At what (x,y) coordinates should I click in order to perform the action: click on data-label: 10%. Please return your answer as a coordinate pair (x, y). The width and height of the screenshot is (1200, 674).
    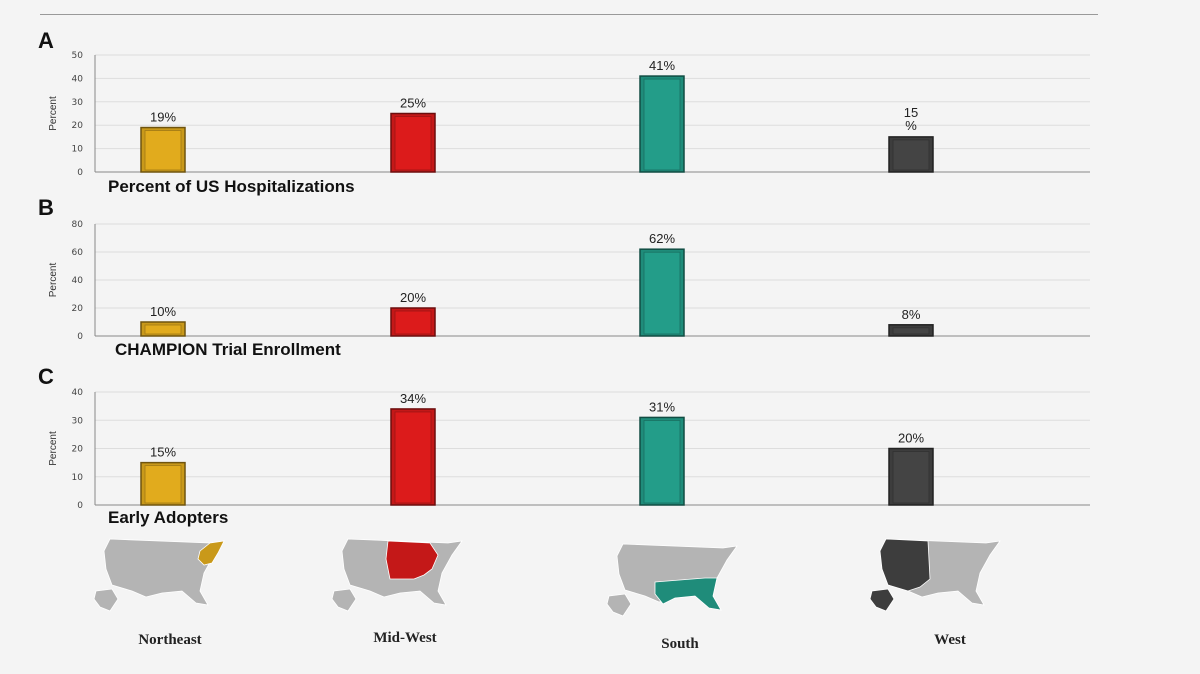
    Looking at the image, I should click on (163, 311).